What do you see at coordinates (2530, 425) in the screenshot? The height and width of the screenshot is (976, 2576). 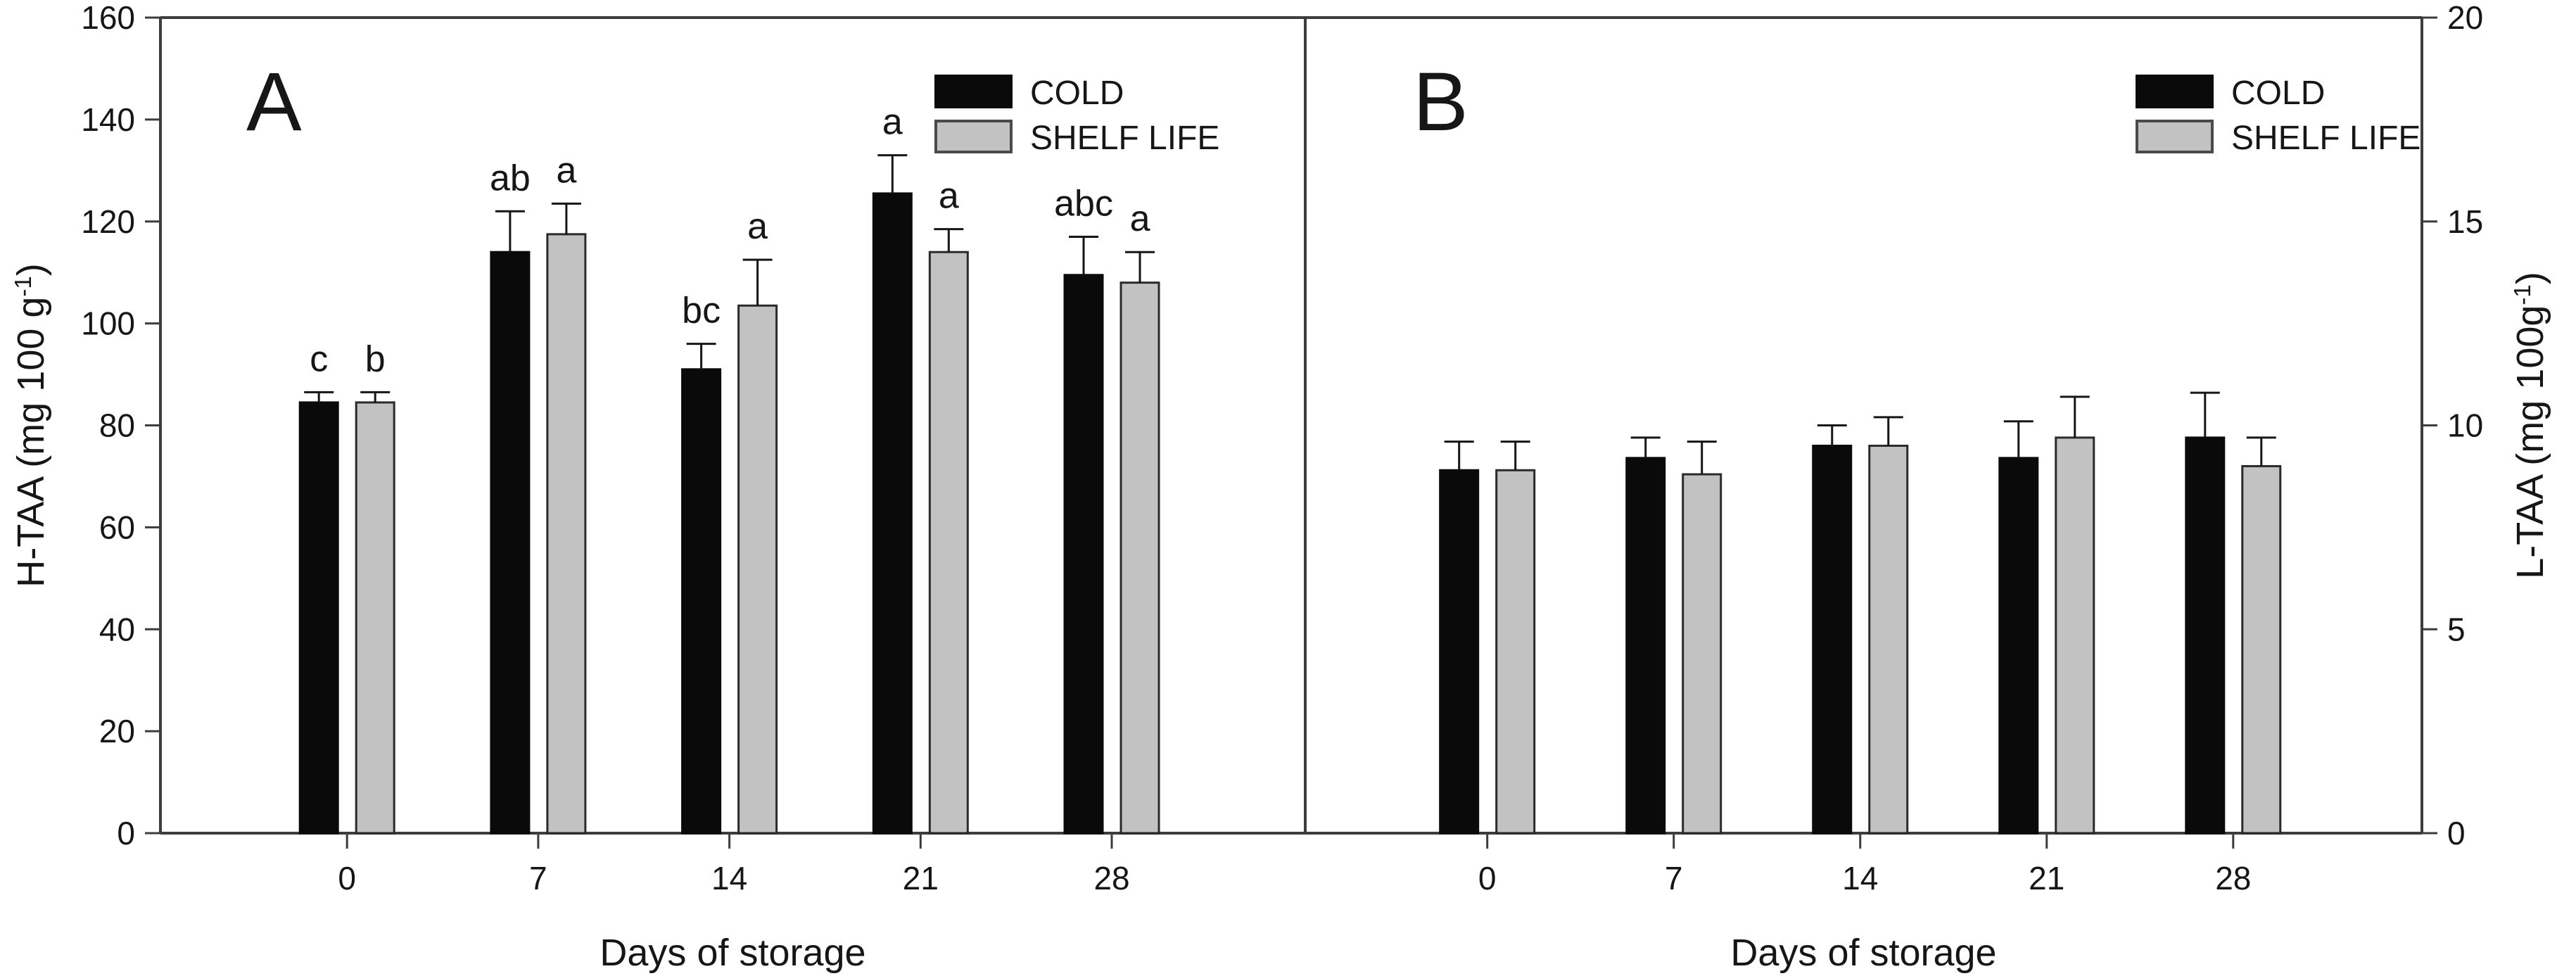 I see `y-axis-title-B: L-TAA (mg 100g-1)` at bounding box center [2530, 425].